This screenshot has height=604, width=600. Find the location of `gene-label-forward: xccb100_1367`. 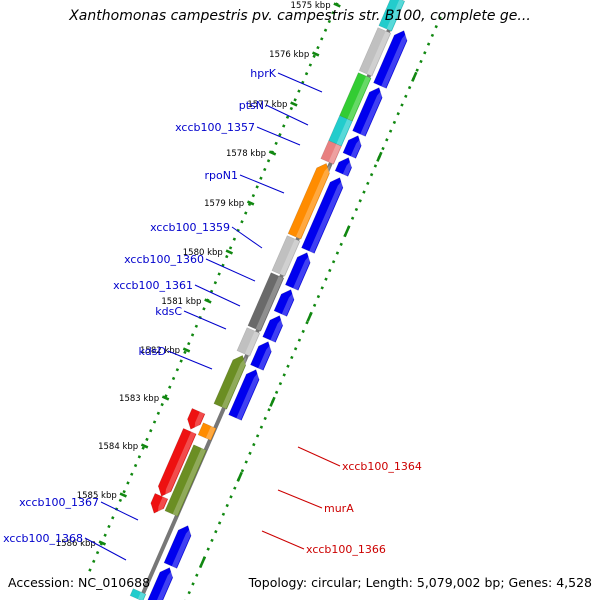

gene-label-forward: xccb100_1367 is located at coordinates (59, 502).